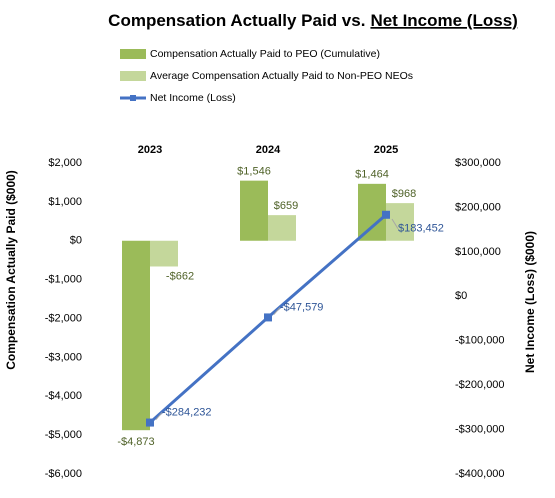 This screenshot has width=555, height=498. What do you see at coordinates (63, 474) in the screenshot?
I see `y-tick-label: -$6,000` at bounding box center [63, 474].